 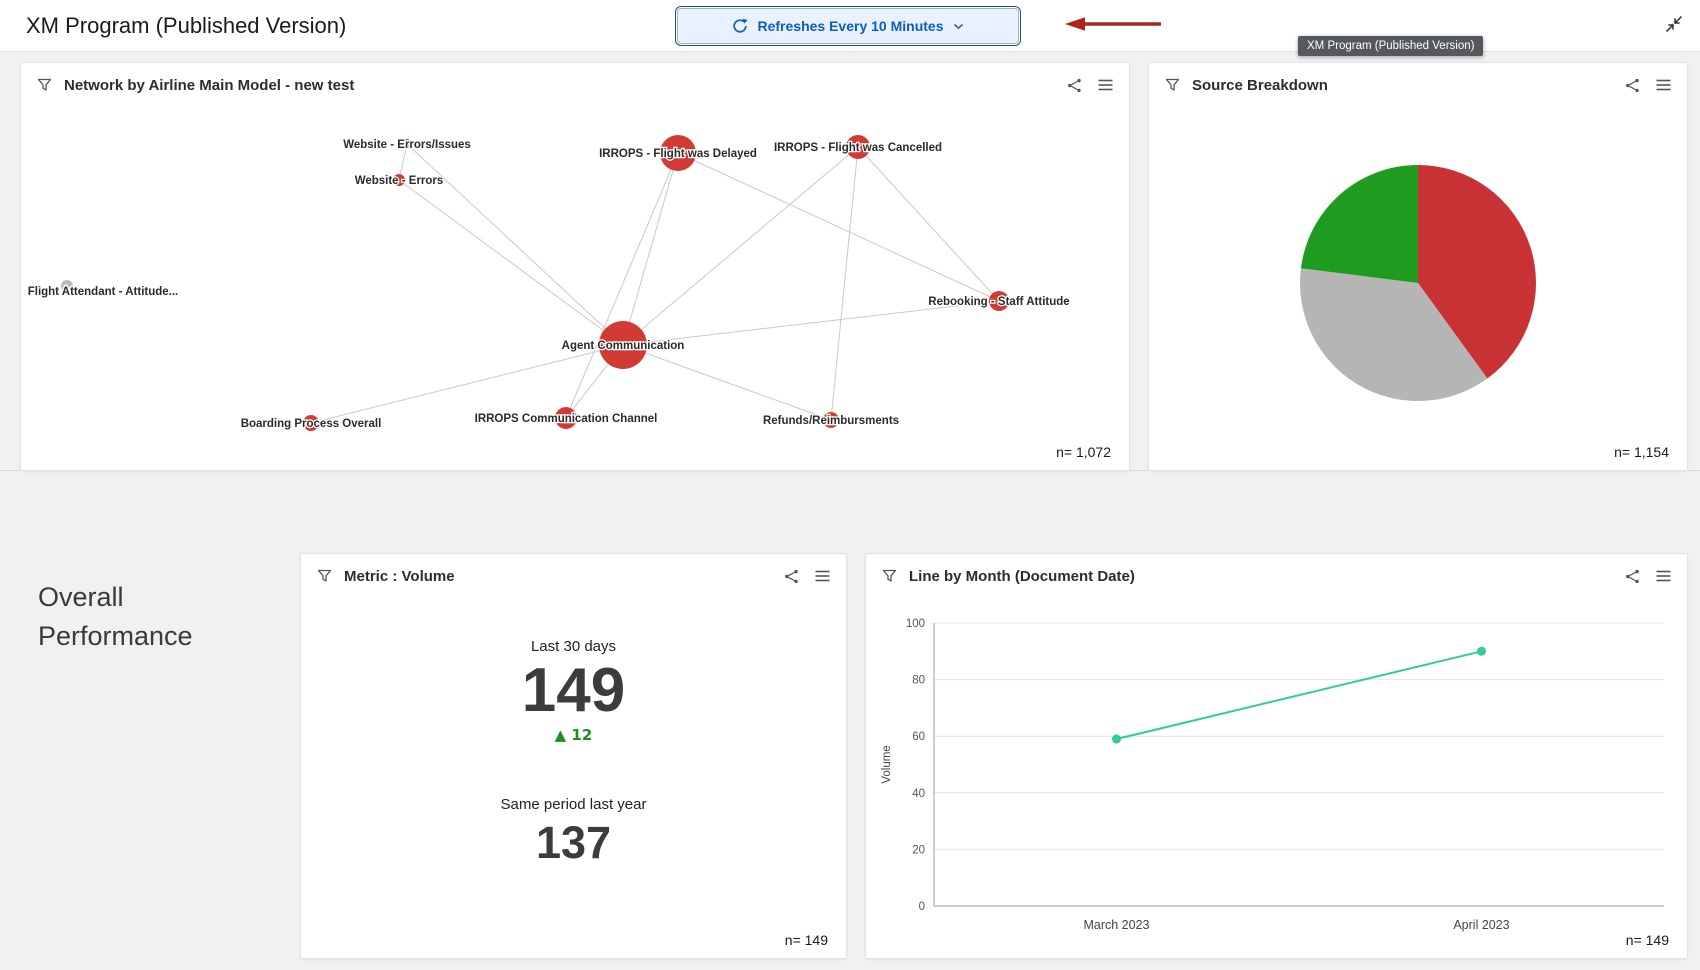 What do you see at coordinates (918, 737) in the screenshot?
I see `y-tick-label: 60` at bounding box center [918, 737].